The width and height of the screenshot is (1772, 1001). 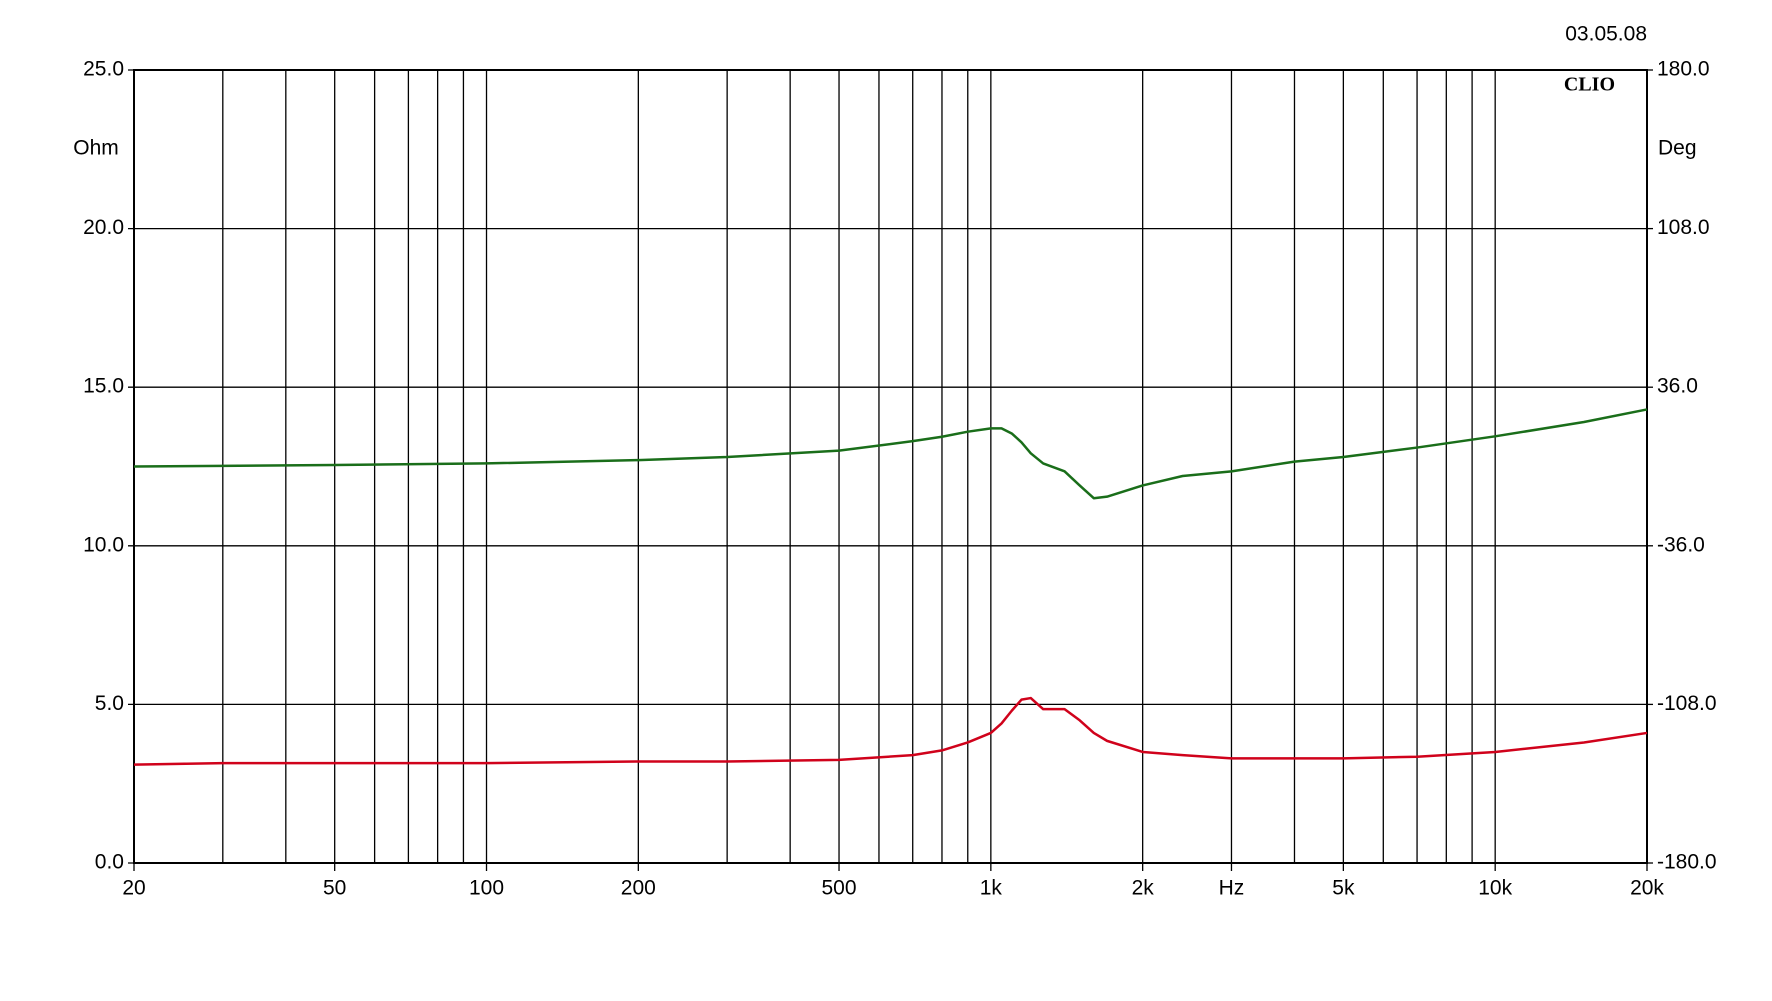 What do you see at coordinates (1647, 888) in the screenshot?
I see `x-tick-label: 20k` at bounding box center [1647, 888].